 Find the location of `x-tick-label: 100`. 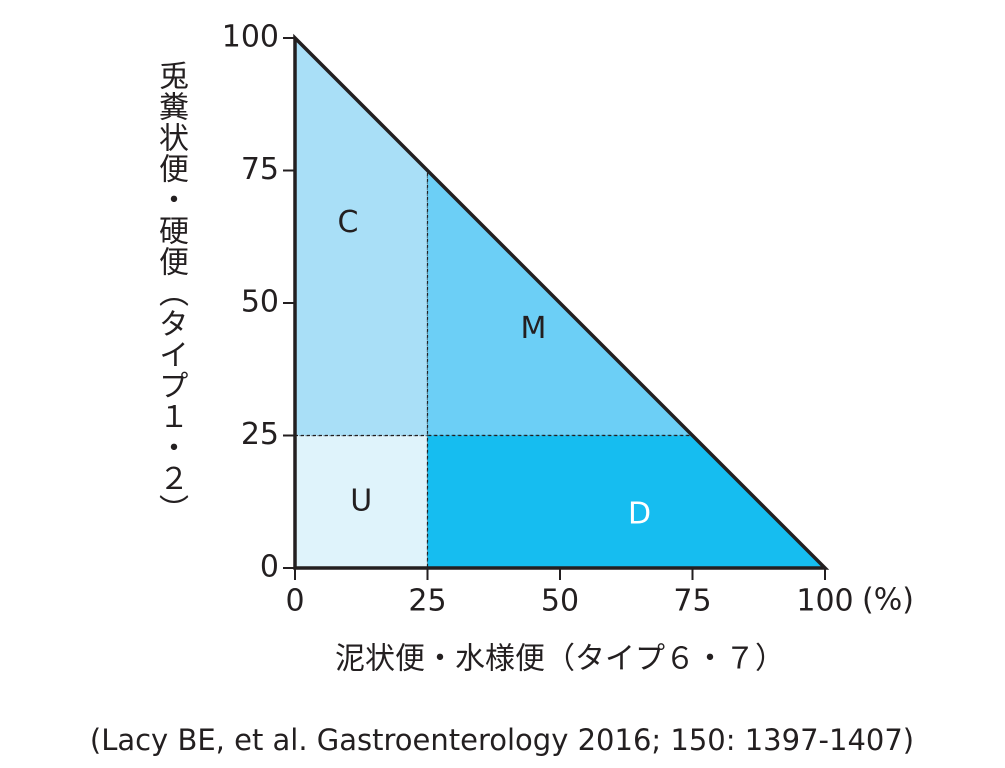

x-tick-label: 100 is located at coordinates (824, 601).